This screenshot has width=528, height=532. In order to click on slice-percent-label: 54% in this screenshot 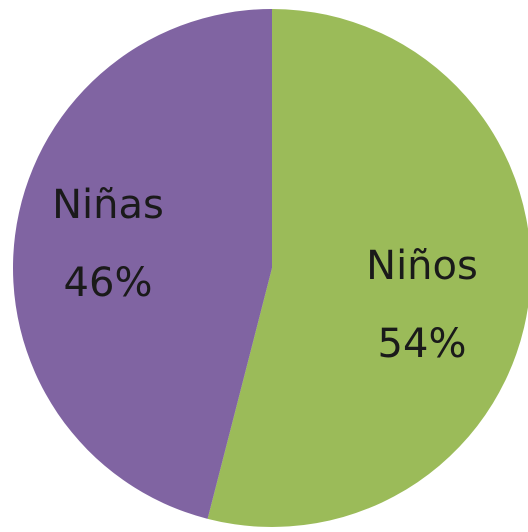, I will do `click(422, 344)`.